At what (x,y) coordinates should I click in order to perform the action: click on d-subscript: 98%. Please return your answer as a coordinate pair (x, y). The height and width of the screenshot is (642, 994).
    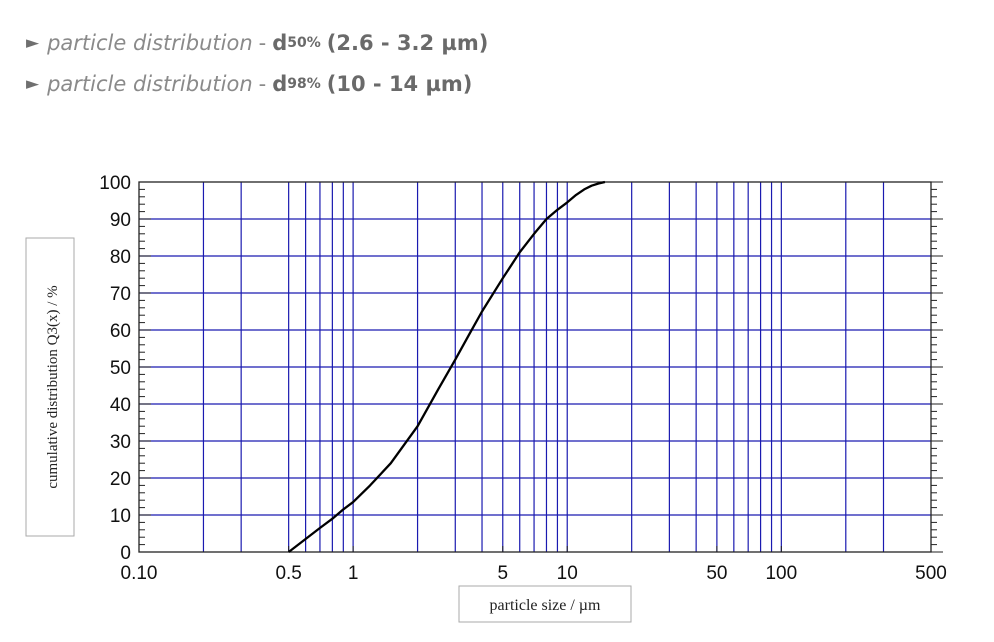
    Looking at the image, I should click on (304, 83).